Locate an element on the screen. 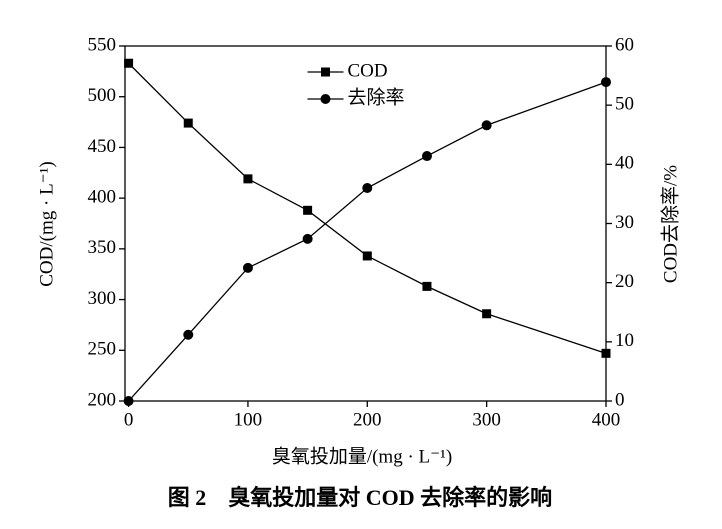 The height and width of the screenshot is (529, 722). y2-tick-label: 10 is located at coordinates (624, 340).